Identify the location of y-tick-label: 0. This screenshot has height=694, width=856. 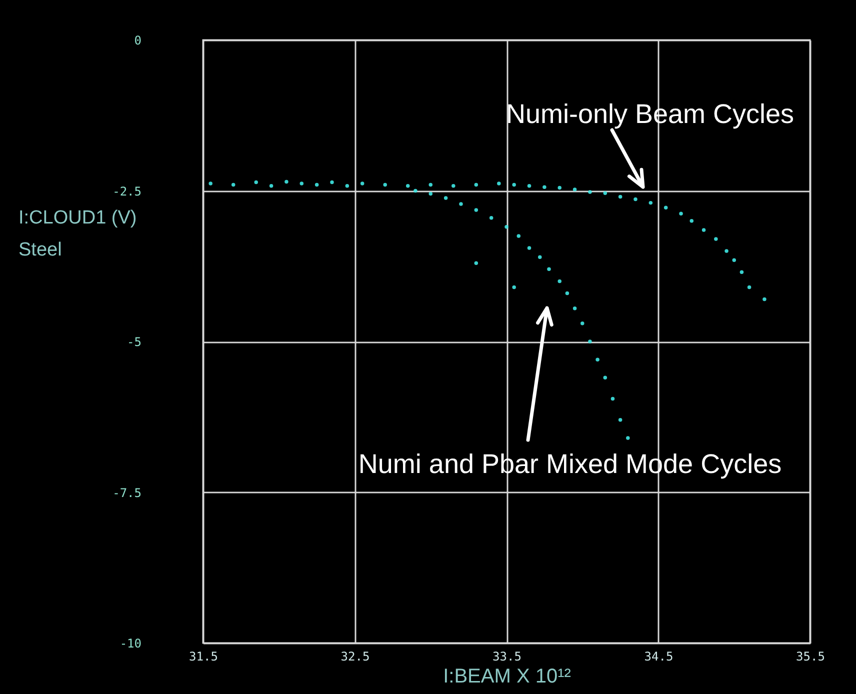
(138, 41).